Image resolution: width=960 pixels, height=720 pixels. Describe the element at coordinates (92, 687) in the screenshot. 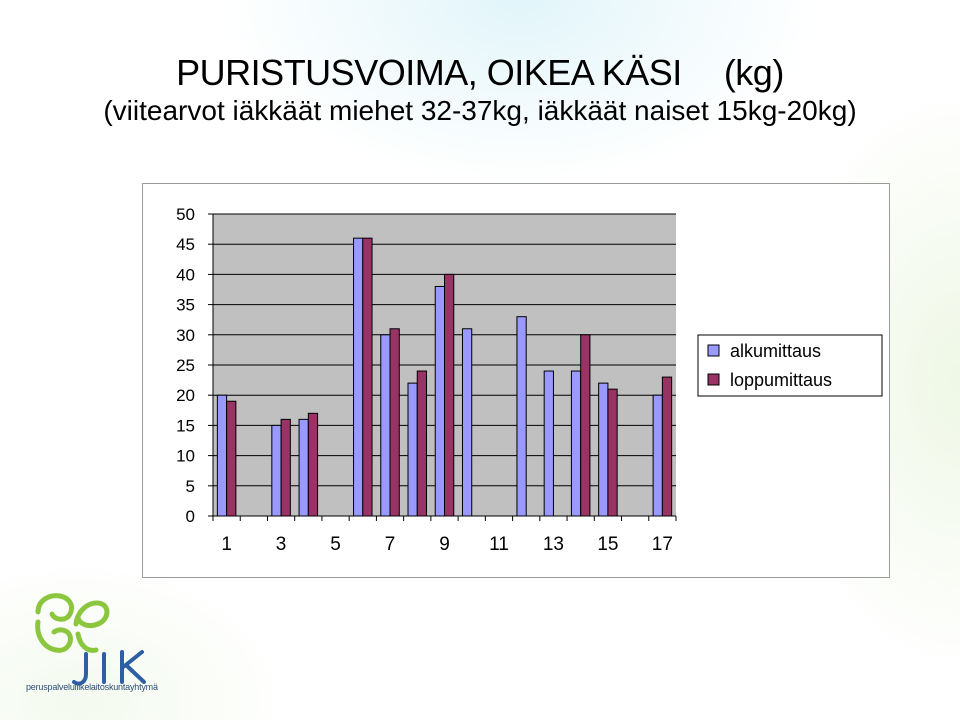

I see `logo-caption: peruspalveluliikelaitoskuntayhtymä` at that location.